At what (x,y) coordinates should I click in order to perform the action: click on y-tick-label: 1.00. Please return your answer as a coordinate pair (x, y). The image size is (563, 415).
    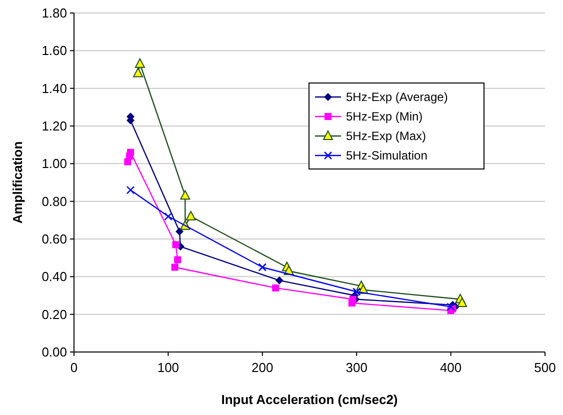
    Looking at the image, I should click on (54, 164).